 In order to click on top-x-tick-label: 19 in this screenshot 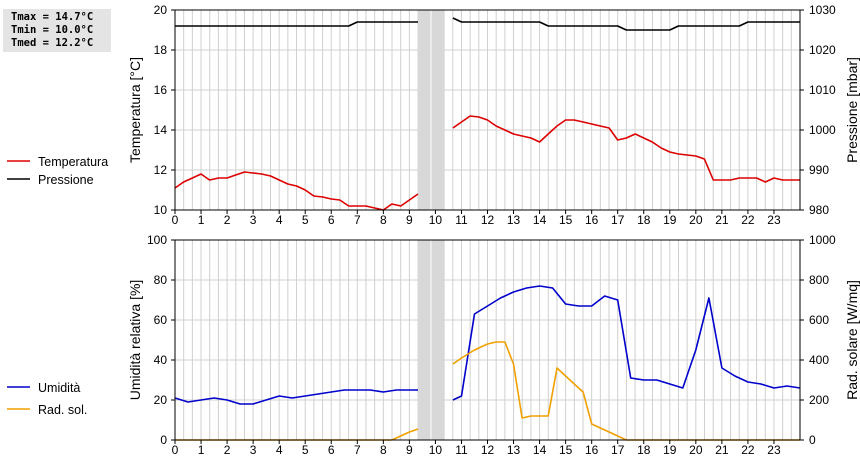, I will do `click(670, 220)`.